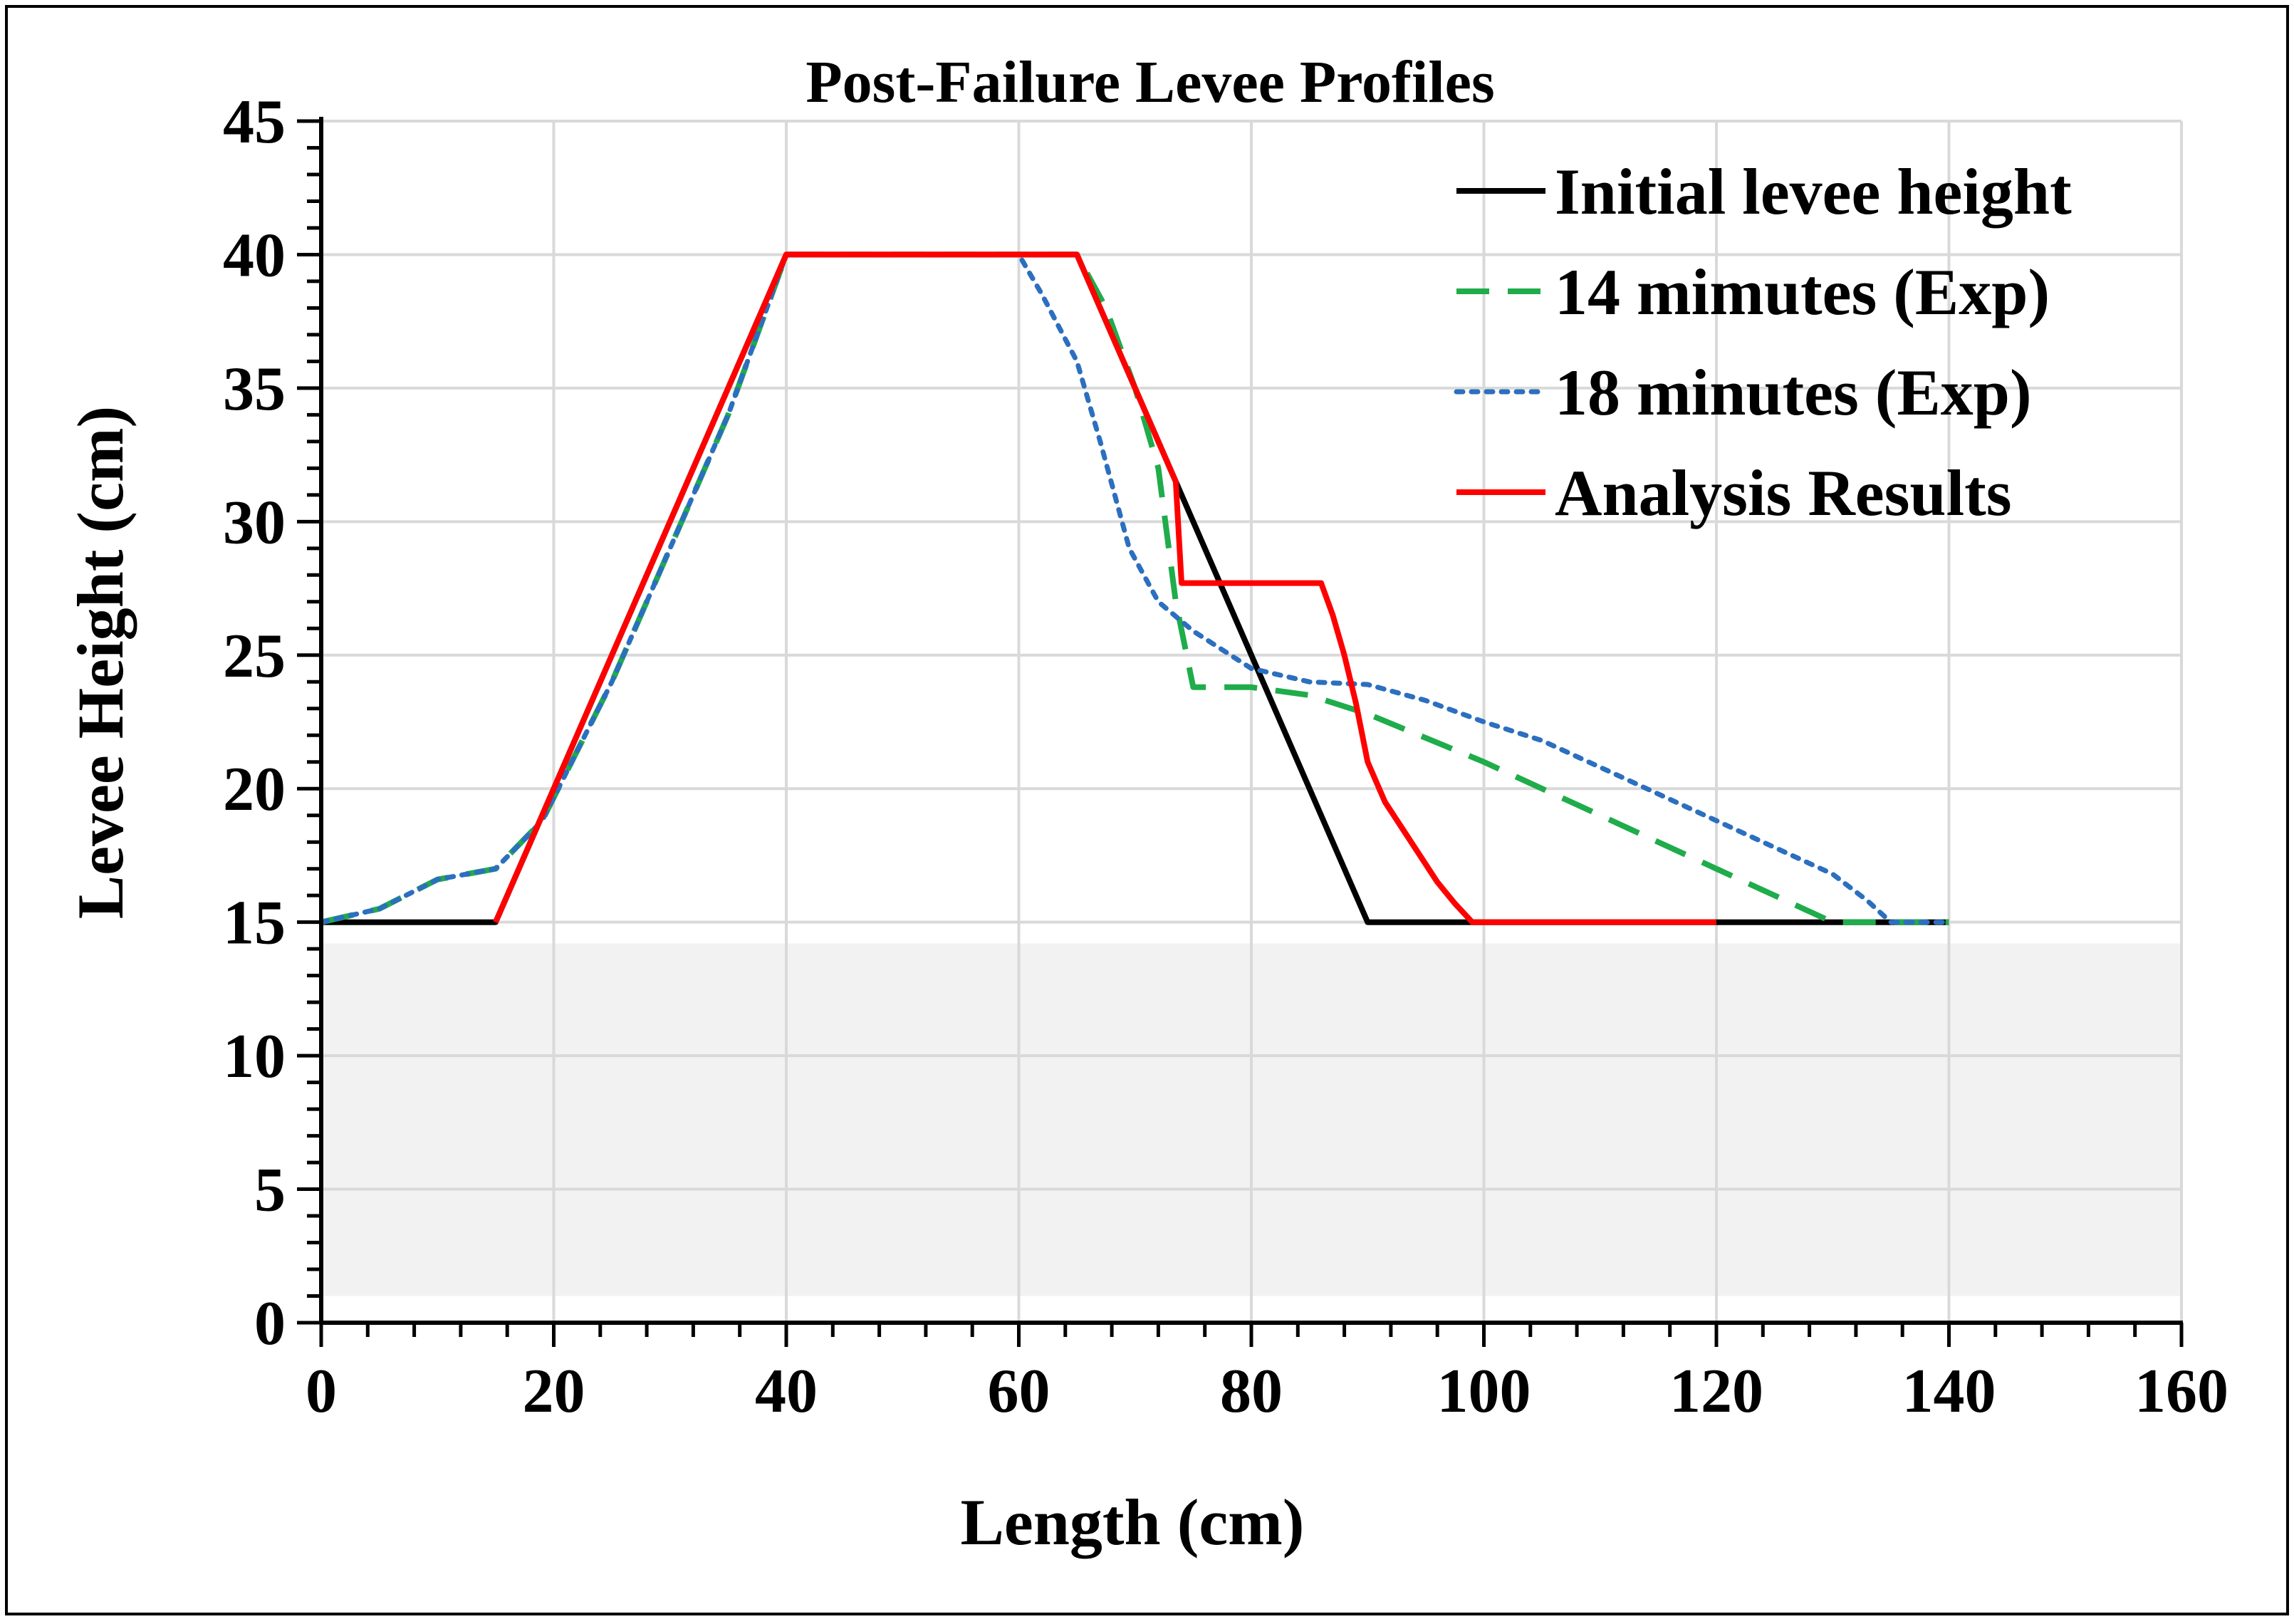 Image resolution: width=2294 pixels, height=1624 pixels. What do you see at coordinates (254, 923) in the screenshot?
I see `y-tick-label: 15` at bounding box center [254, 923].